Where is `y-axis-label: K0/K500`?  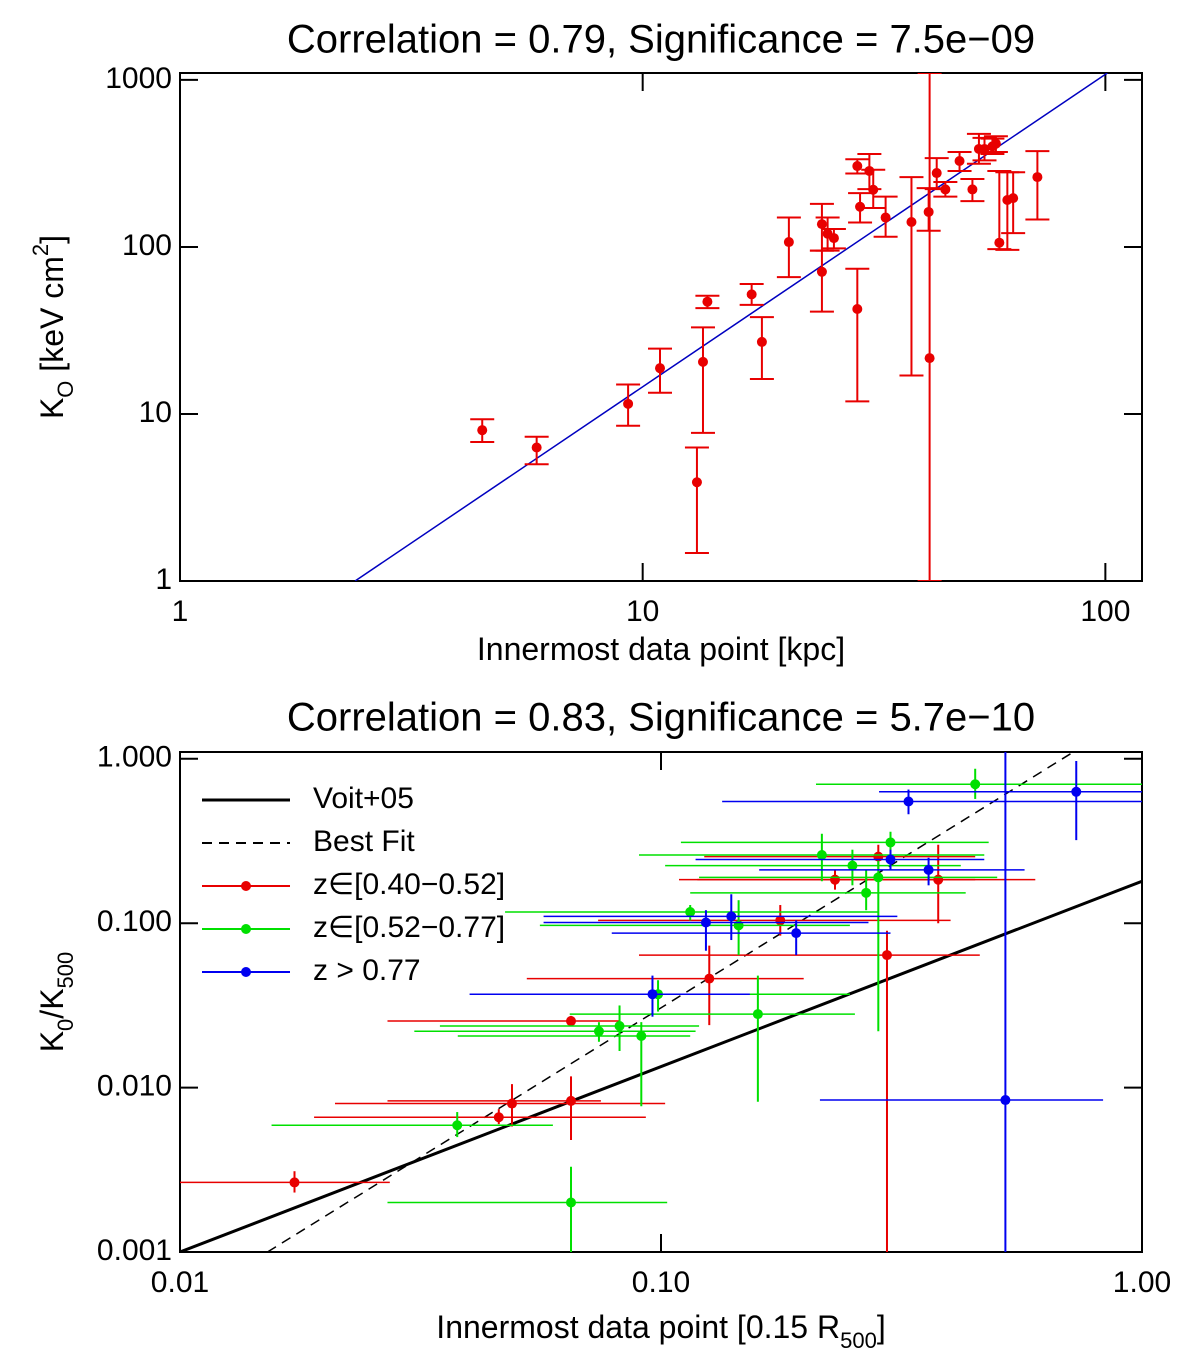 y-axis-label: K0/K500 is located at coordinates (56, 1002).